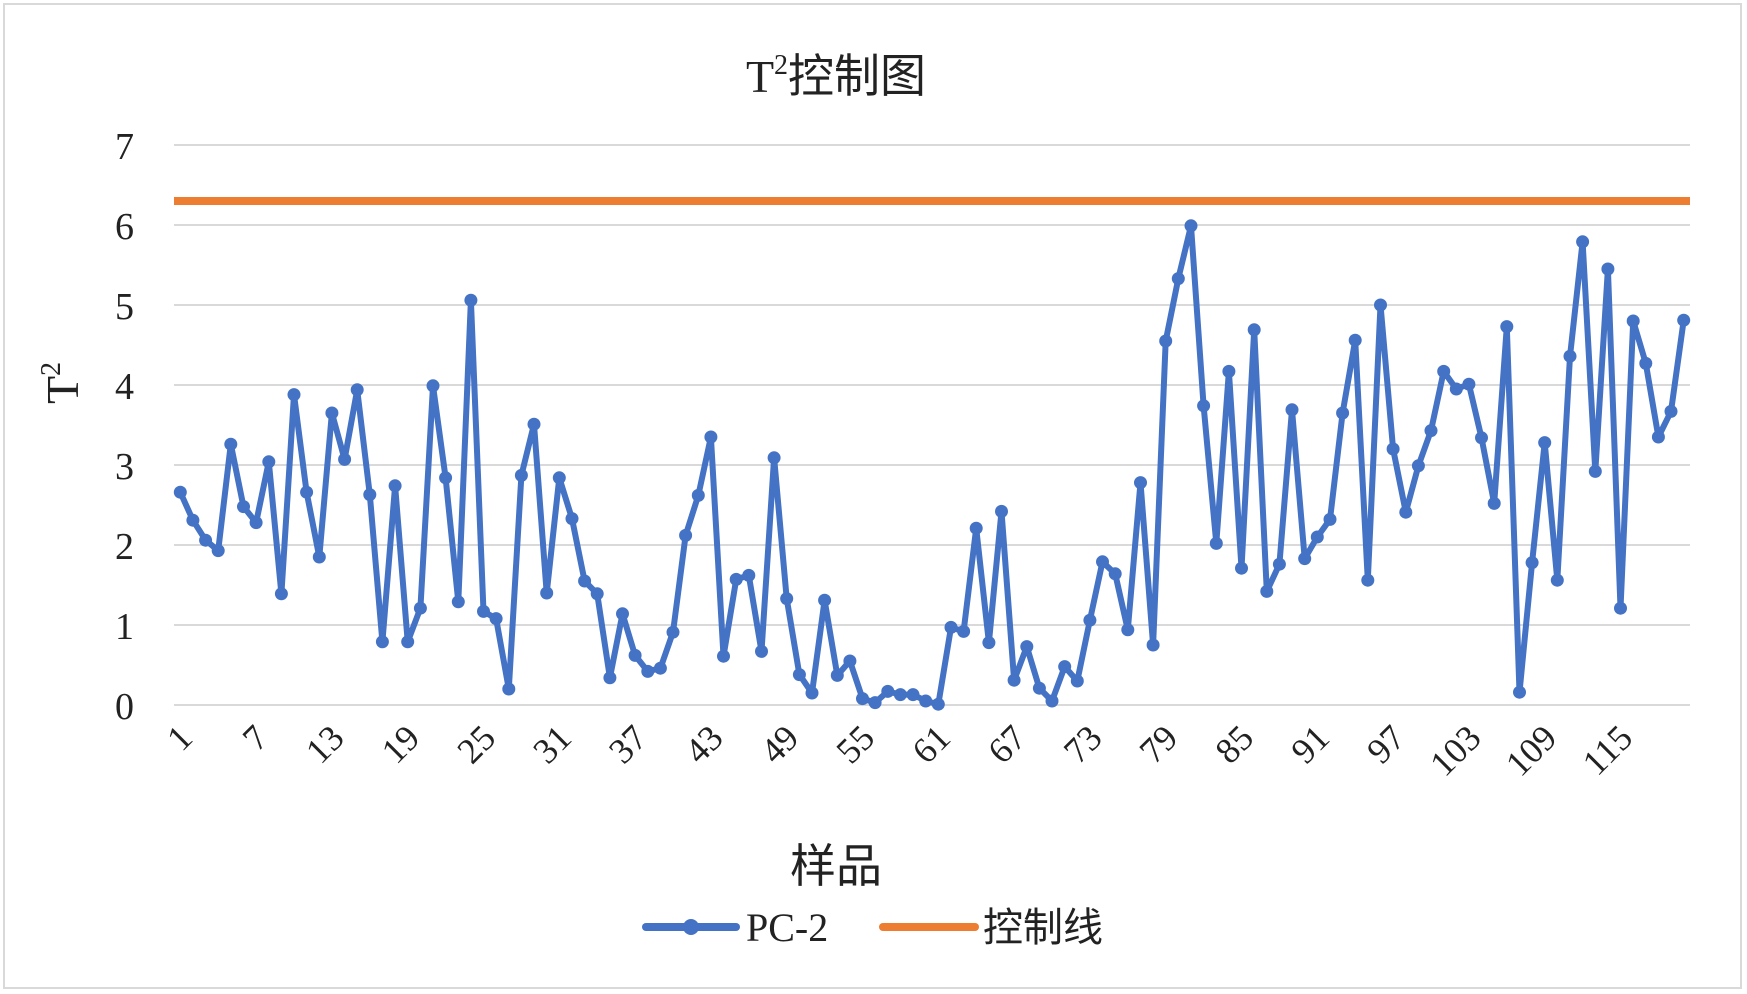 The height and width of the screenshot is (994, 1747). I want to click on x-tick-label: 31, so click(552, 744).